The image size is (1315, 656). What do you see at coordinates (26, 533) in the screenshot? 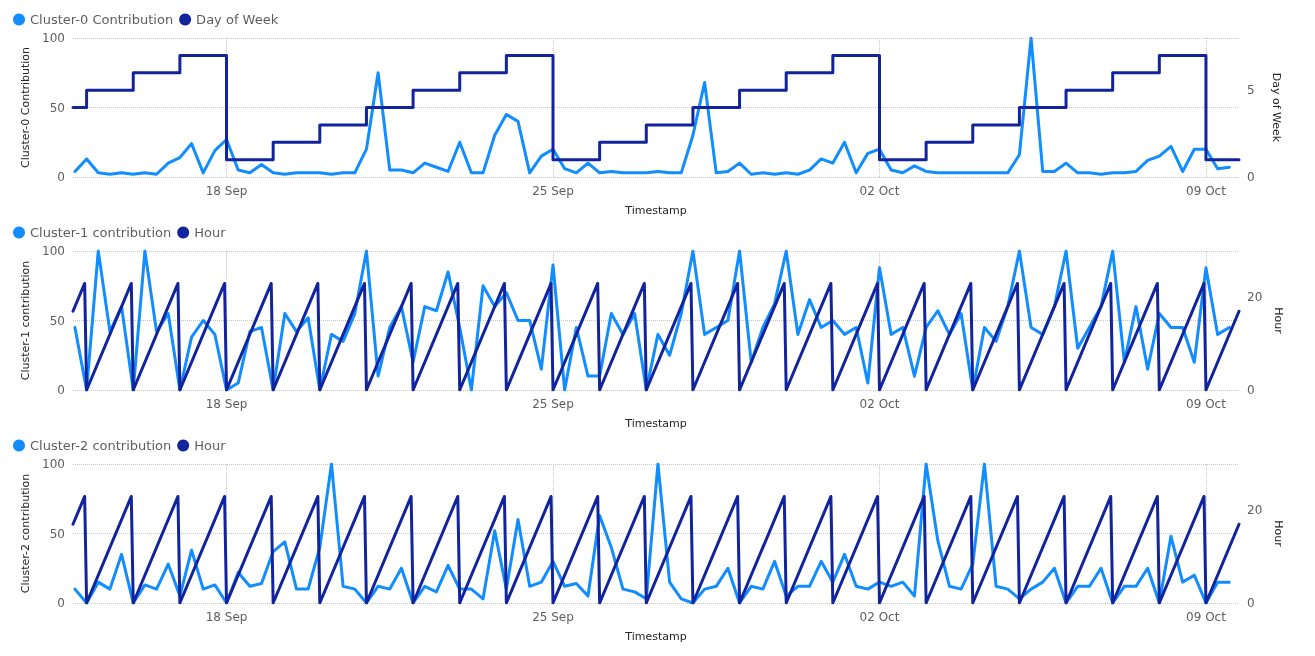
I see `y-axis-title: Cluster-2 contribution` at bounding box center [26, 533].